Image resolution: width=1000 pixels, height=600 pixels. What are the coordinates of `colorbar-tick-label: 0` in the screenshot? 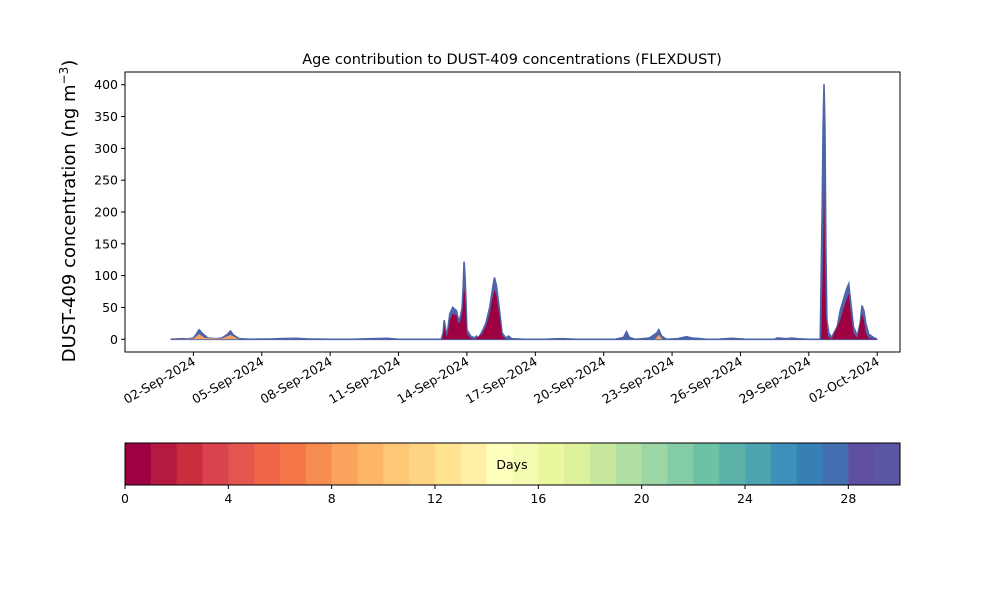 It's located at (125, 498).